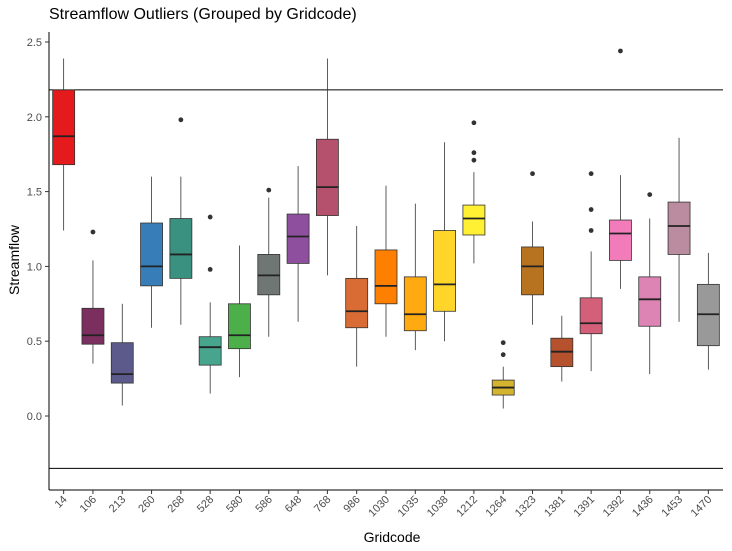  What do you see at coordinates (702, 507) in the screenshot?
I see `x-tick-label: 1470` at bounding box center [702, 507].